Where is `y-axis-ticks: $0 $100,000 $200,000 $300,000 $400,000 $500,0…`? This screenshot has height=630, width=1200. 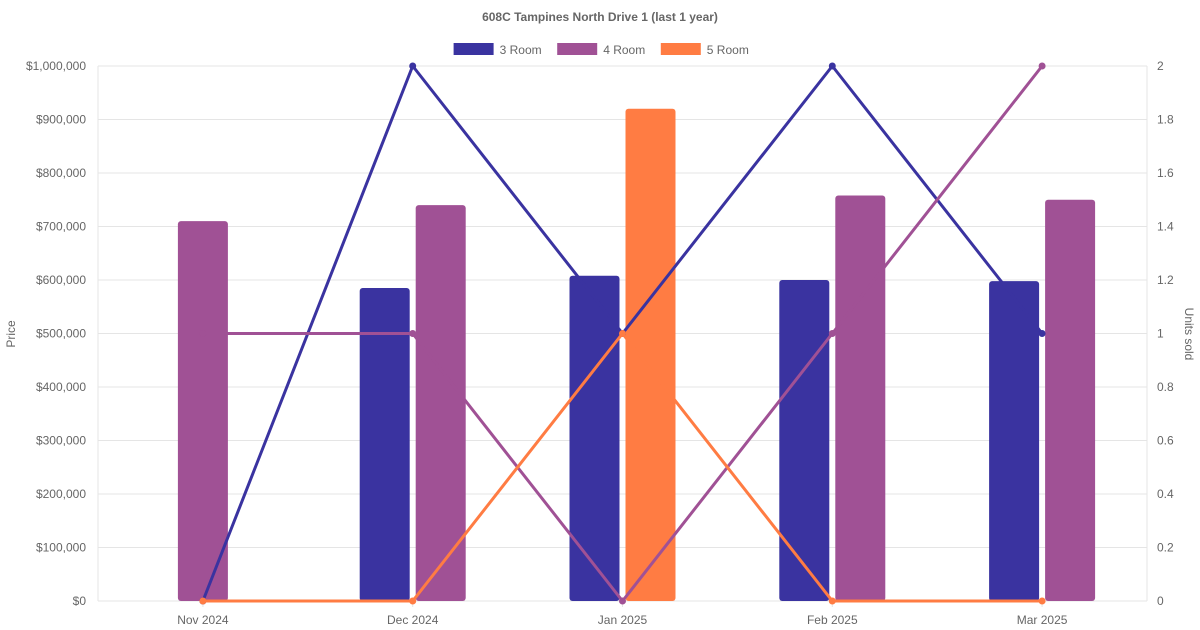 y-axis-ticks: $0 $100,000 $200,000 $300,000 $400,000 $500,0… is located at coordinates (56, 333).